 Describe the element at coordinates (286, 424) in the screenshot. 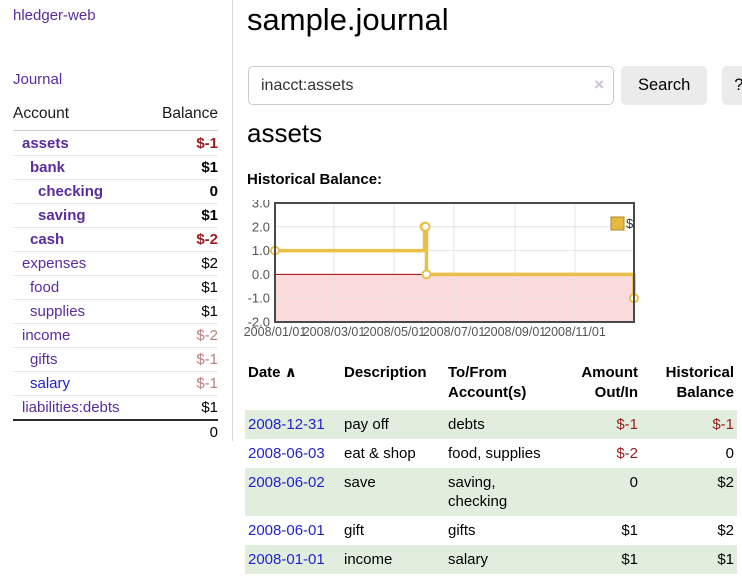

I see `transaction-date-link: 2008-12-31` at that location.